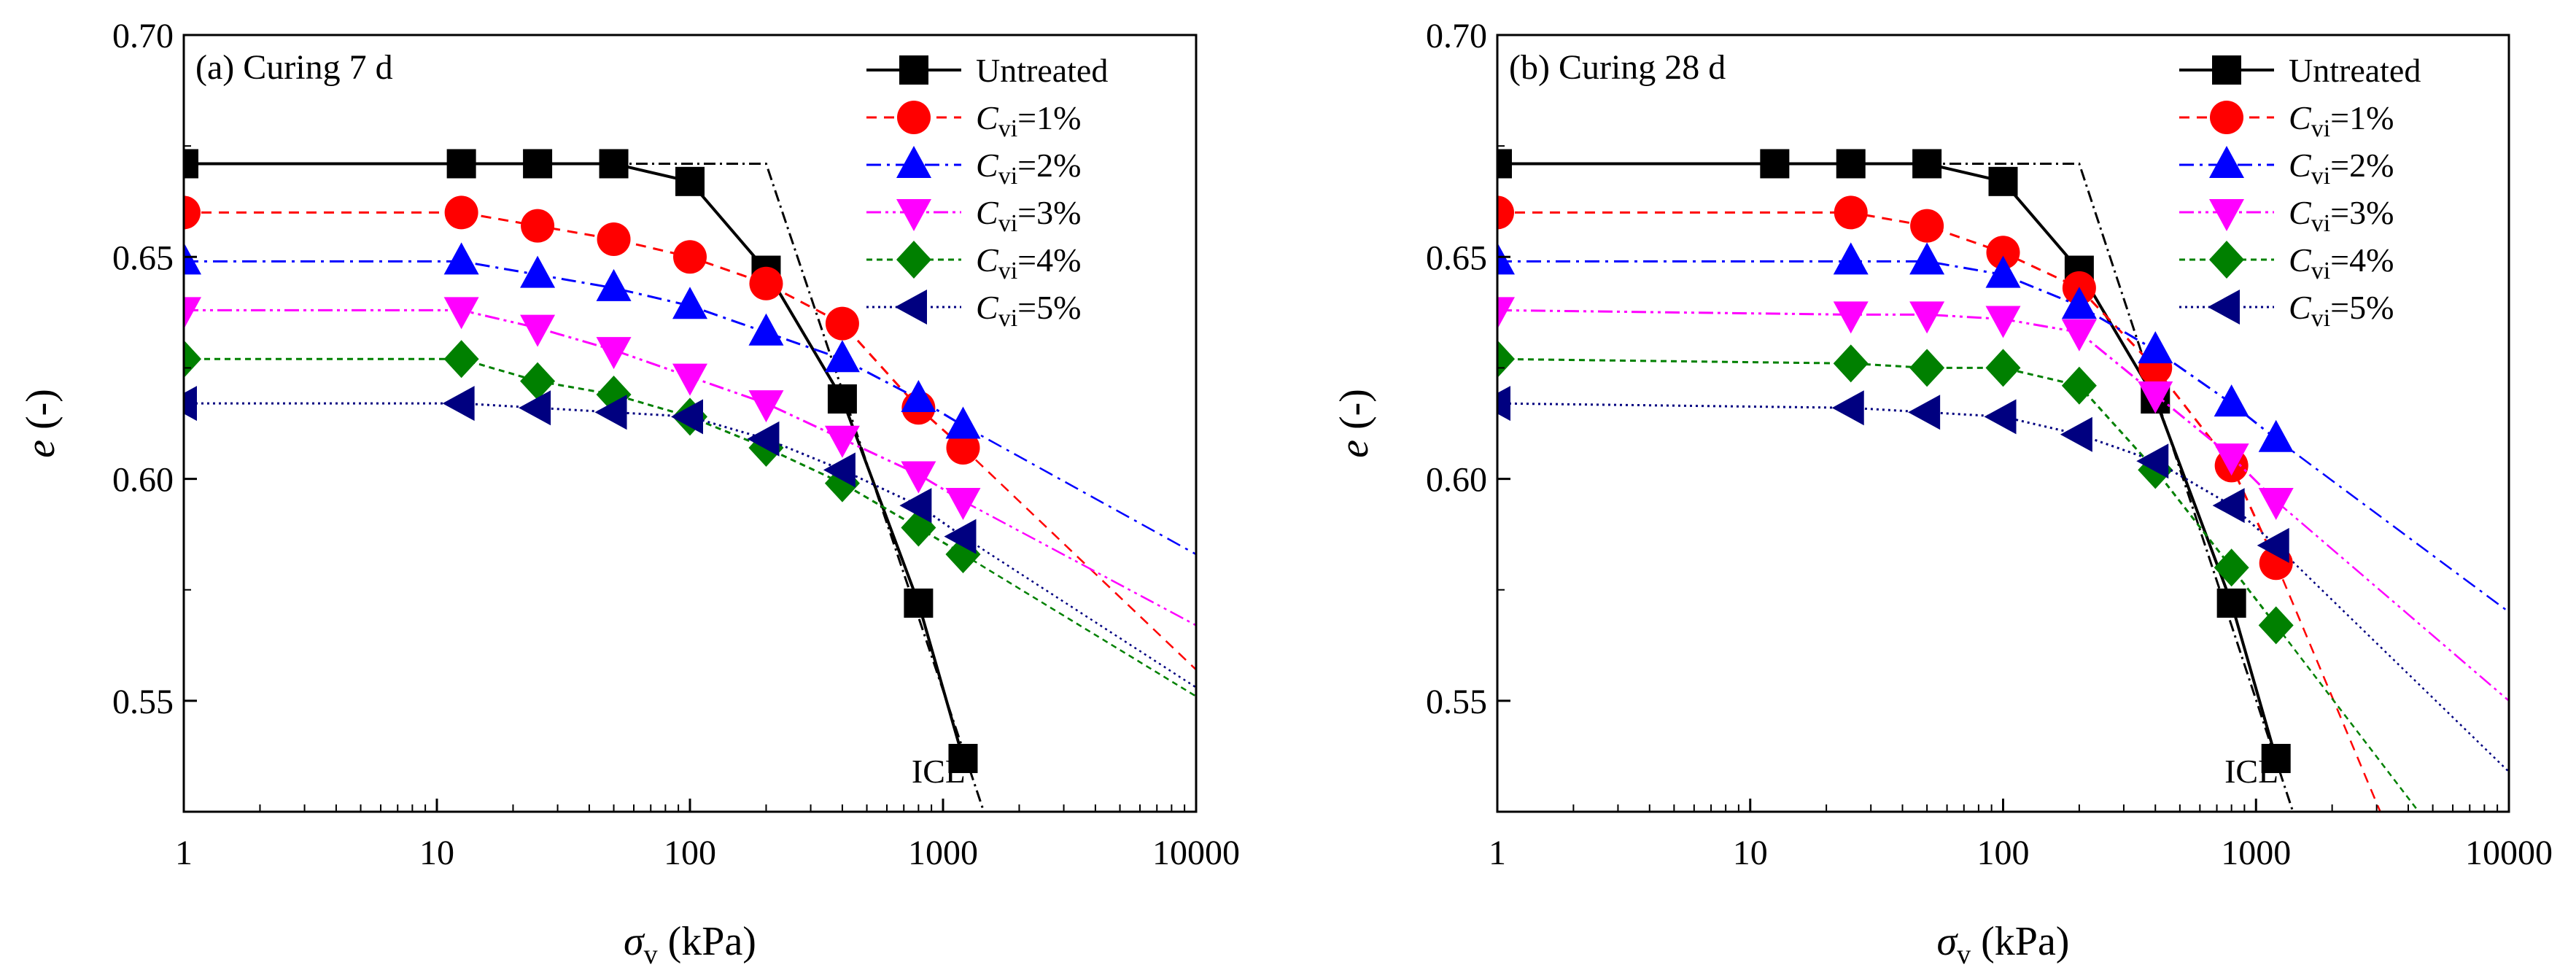 The width and height of the screenshot is (2576, 970). I want to click on legend-value: =3%, so click(1049, 212).